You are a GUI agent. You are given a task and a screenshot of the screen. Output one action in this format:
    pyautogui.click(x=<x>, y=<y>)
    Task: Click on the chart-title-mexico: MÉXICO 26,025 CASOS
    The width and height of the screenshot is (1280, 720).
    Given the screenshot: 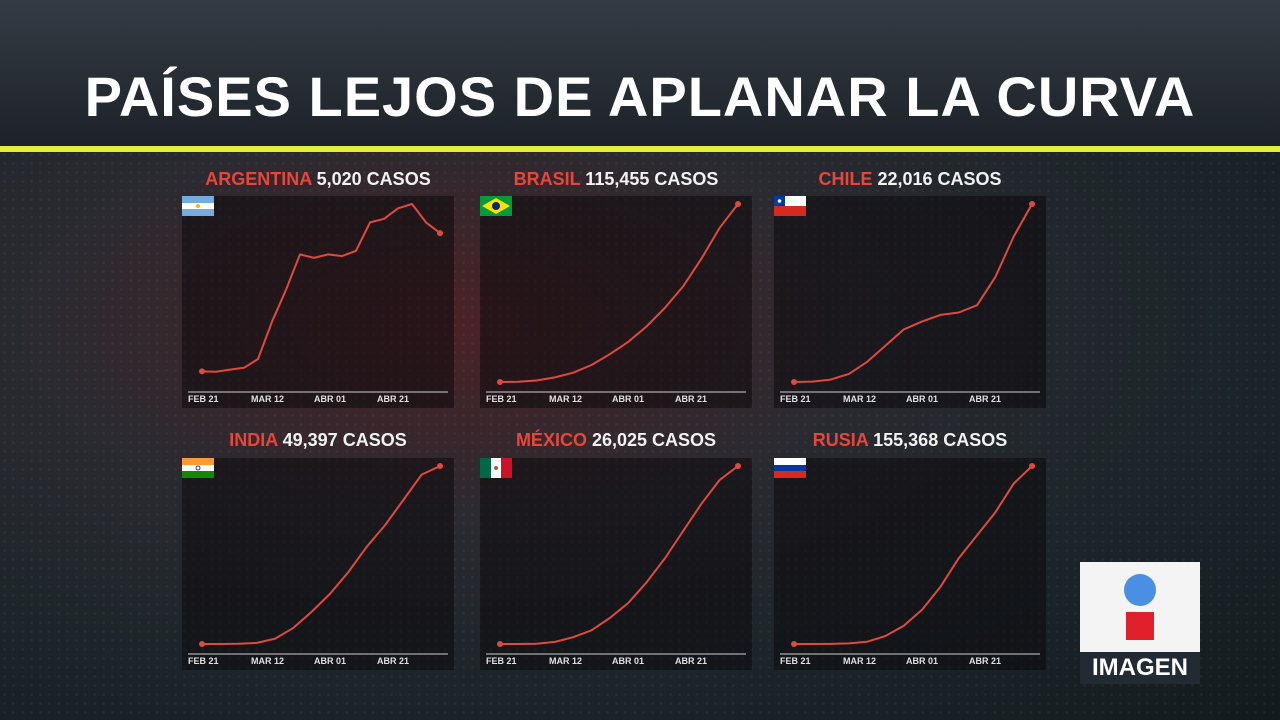 What is the action you would take?
    pyautogui.click(x=616, y=440)
    